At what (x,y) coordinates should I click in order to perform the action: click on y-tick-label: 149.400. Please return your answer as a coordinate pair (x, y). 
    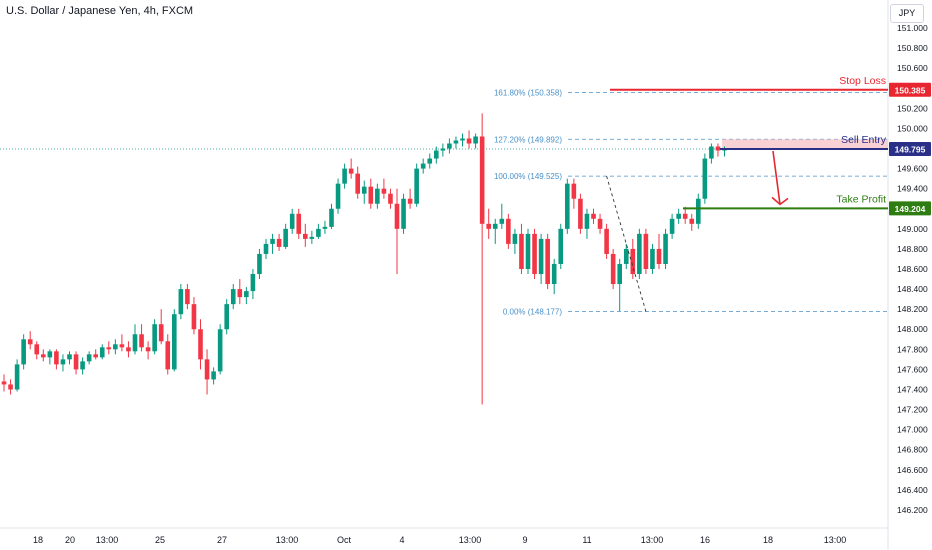
    Looking at the image, I should click on (912, 189).